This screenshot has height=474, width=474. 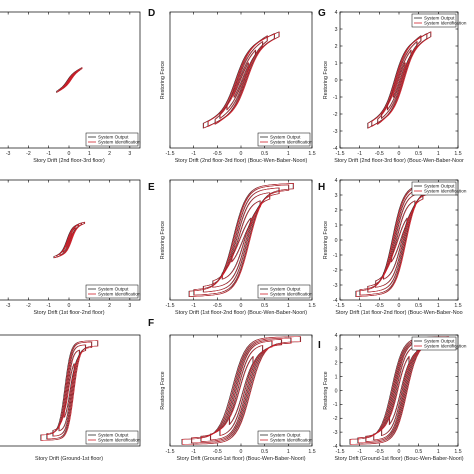 I want to click on x-tick-label: -3, so click(x=8, y=306).